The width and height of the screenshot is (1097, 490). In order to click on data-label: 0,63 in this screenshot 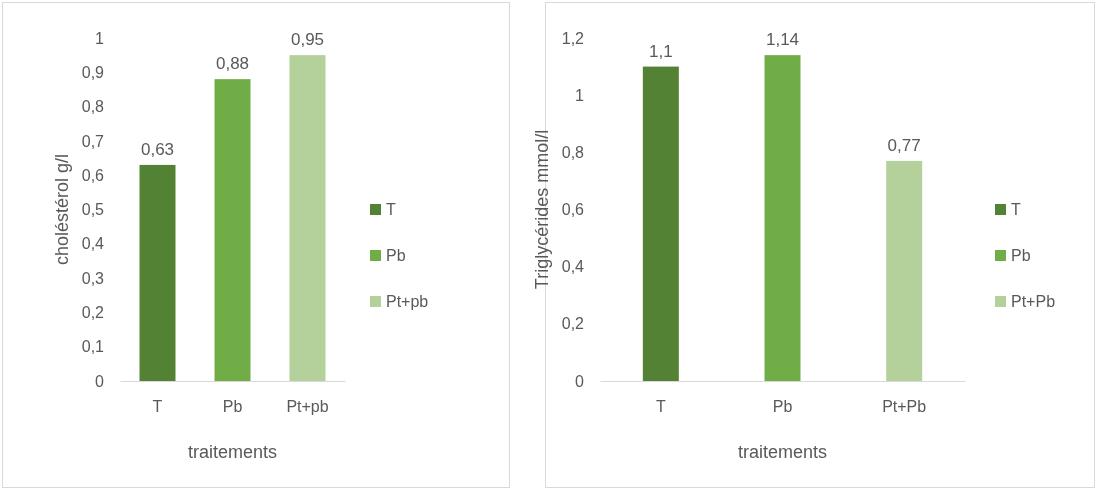, I will do `click(157, 149)`.